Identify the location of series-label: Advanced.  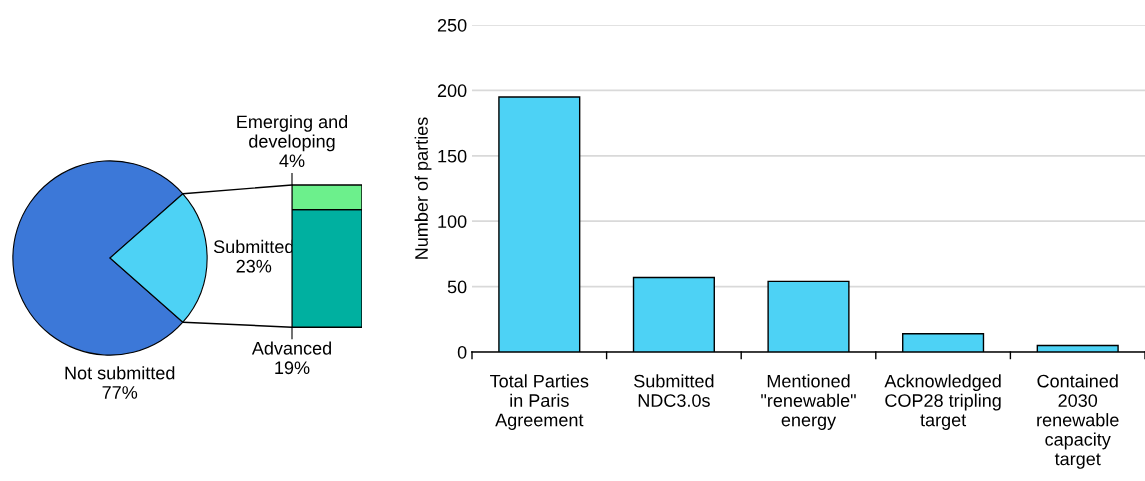
(291, 348).